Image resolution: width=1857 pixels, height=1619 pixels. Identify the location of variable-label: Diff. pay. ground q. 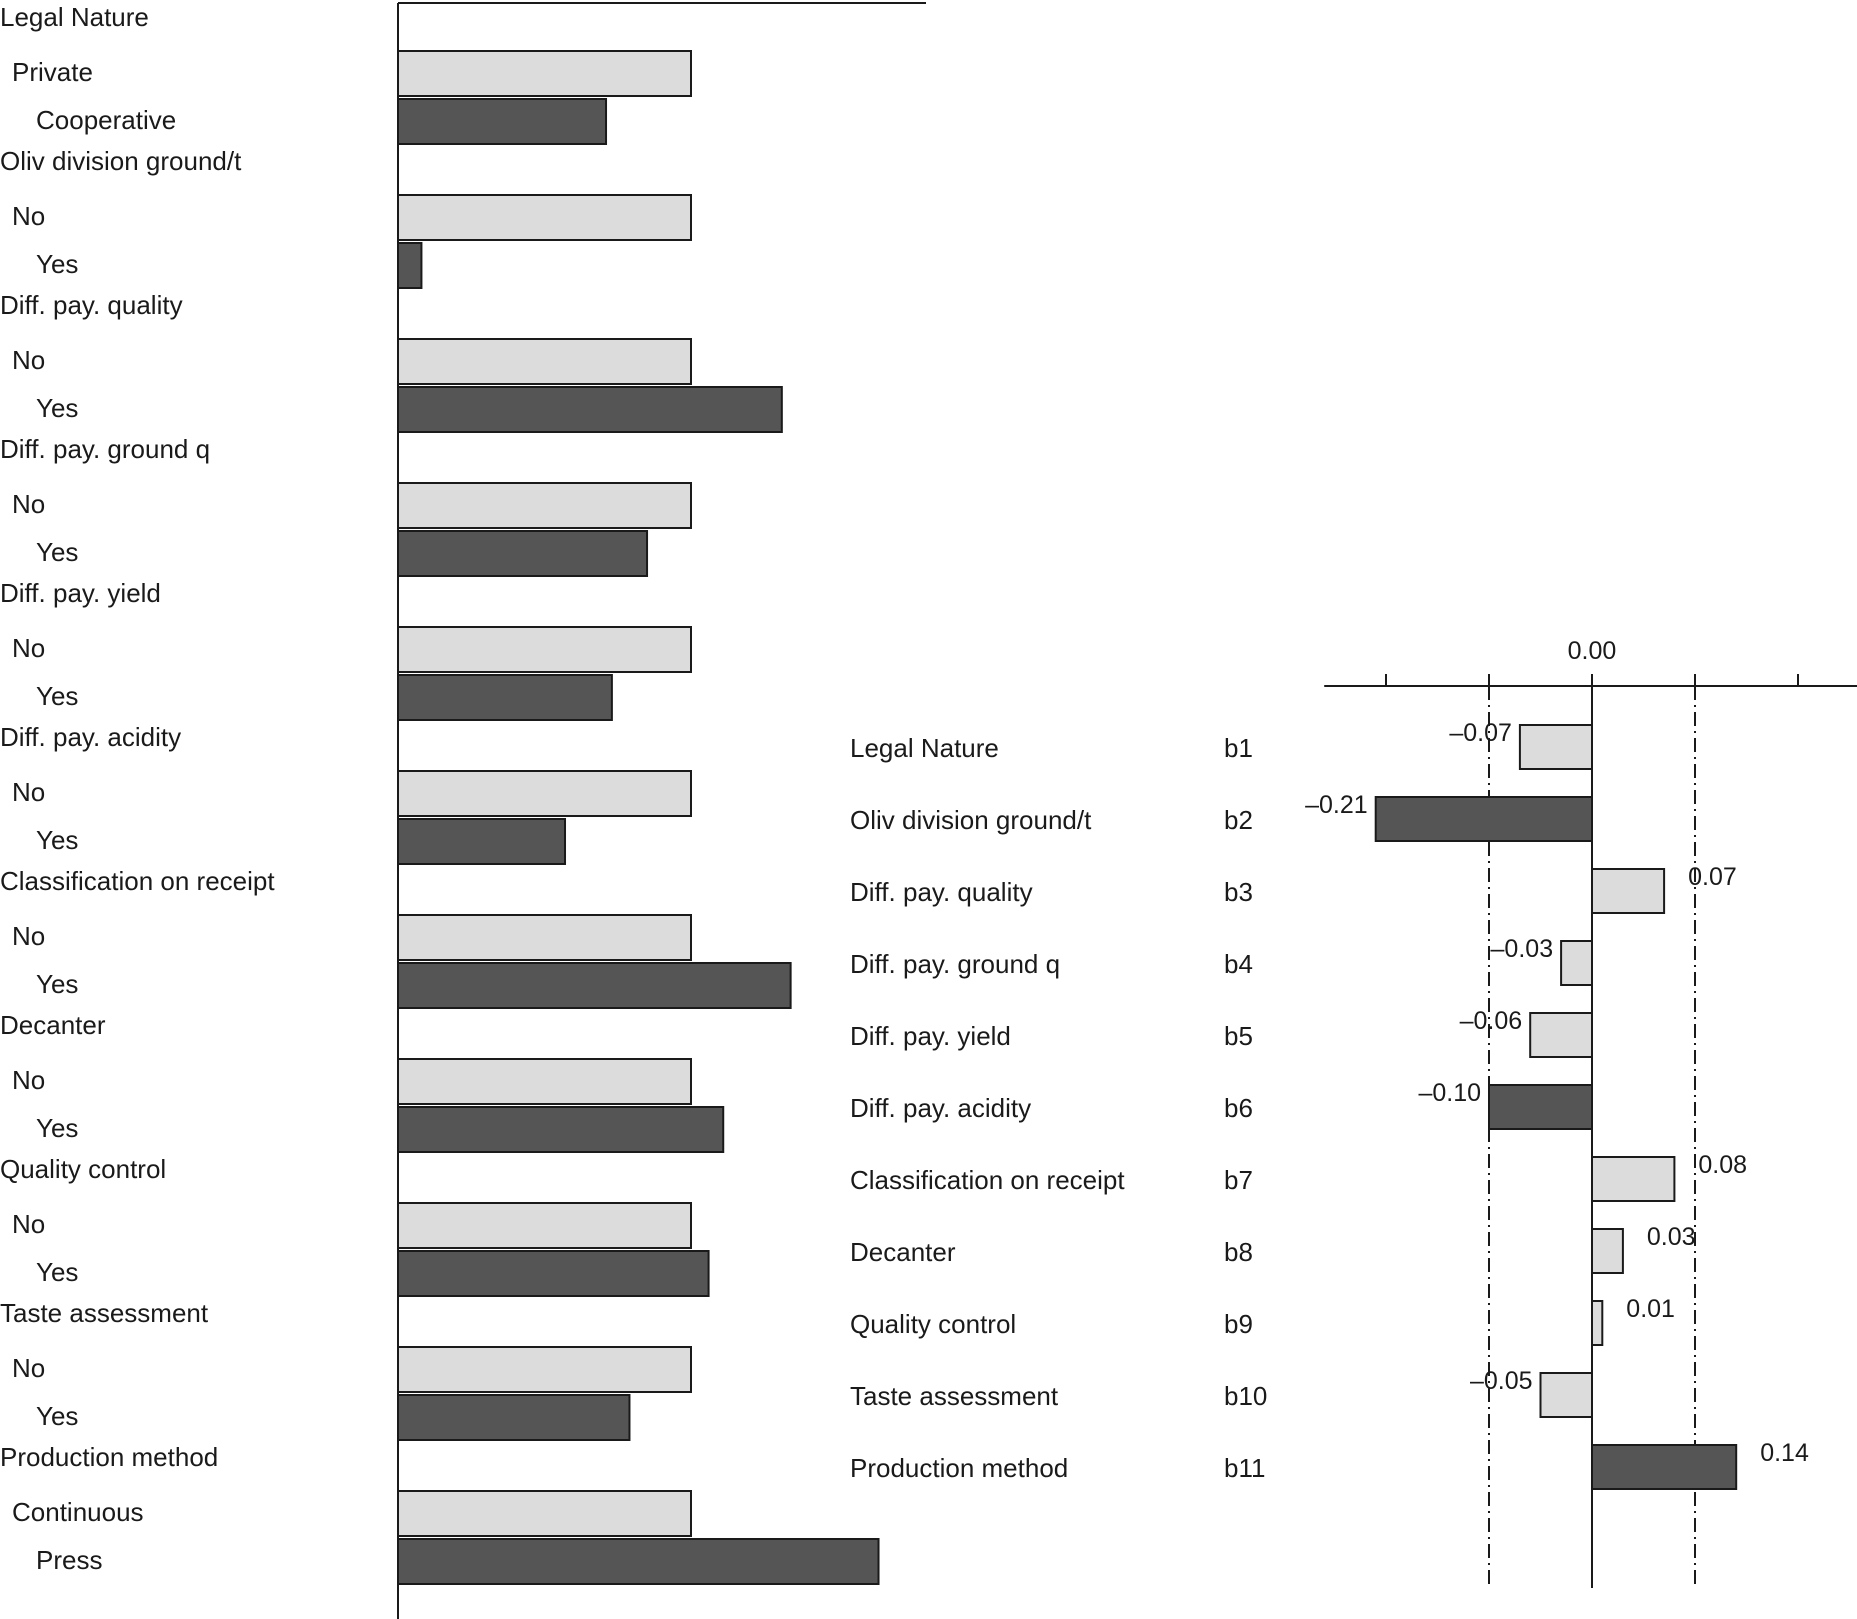
(955, 964).